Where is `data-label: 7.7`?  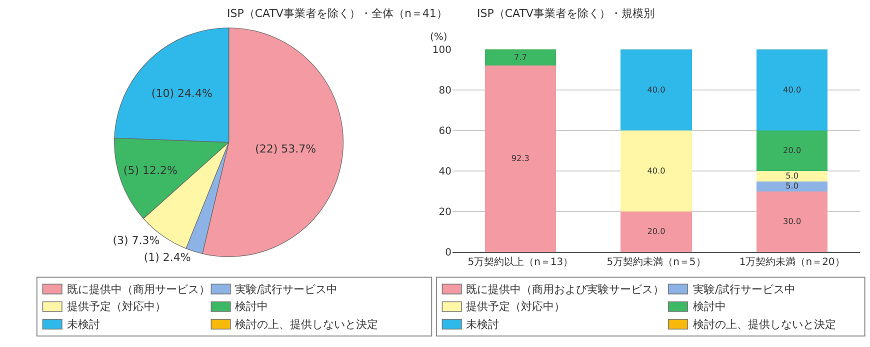 data-label: 7.7 is located at coordinates (520, 57).